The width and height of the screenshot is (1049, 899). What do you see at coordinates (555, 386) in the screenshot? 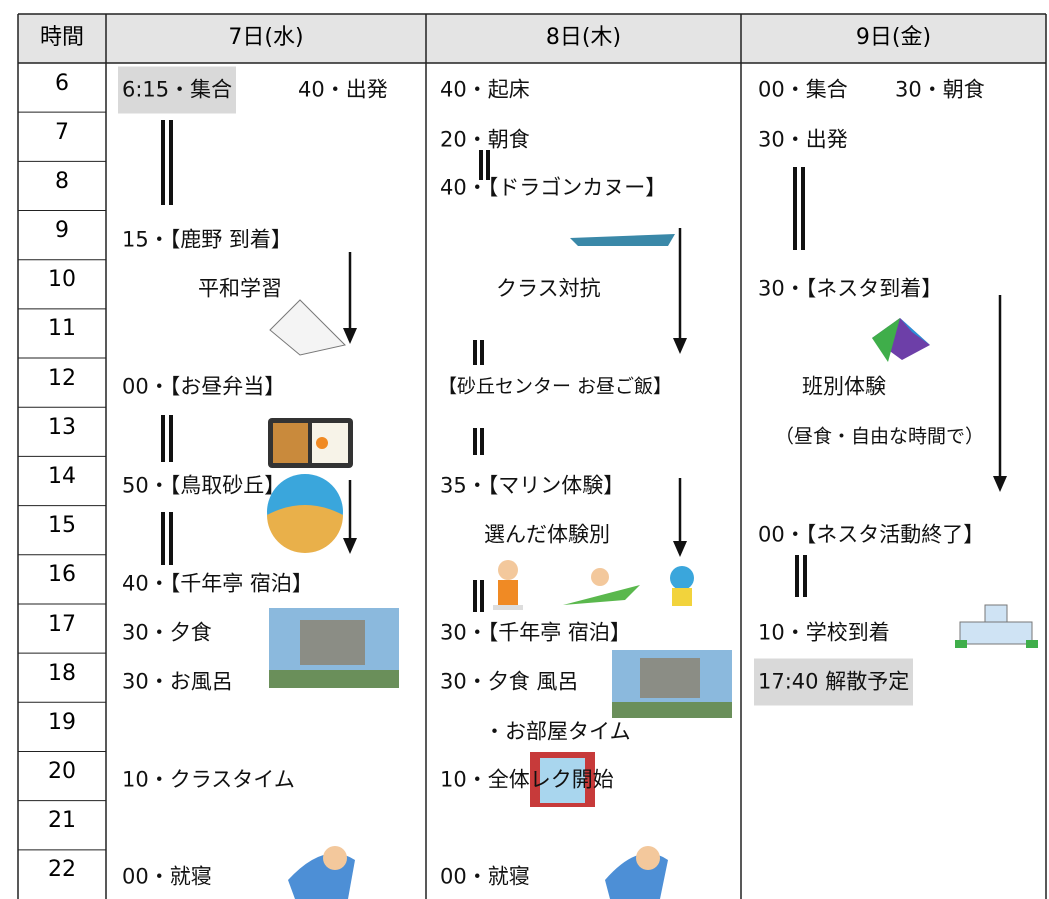
I see `entry: 【砂丘センター お昼ご飯】` at bounding box center [555, 386].